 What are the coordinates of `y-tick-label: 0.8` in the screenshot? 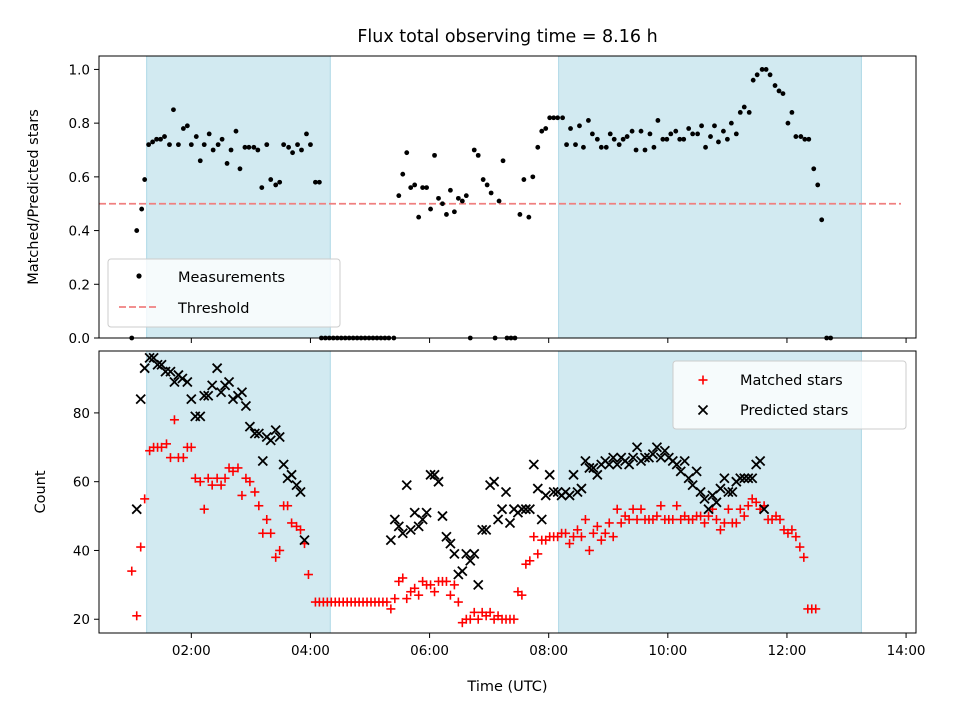 It's located at (79, 124).